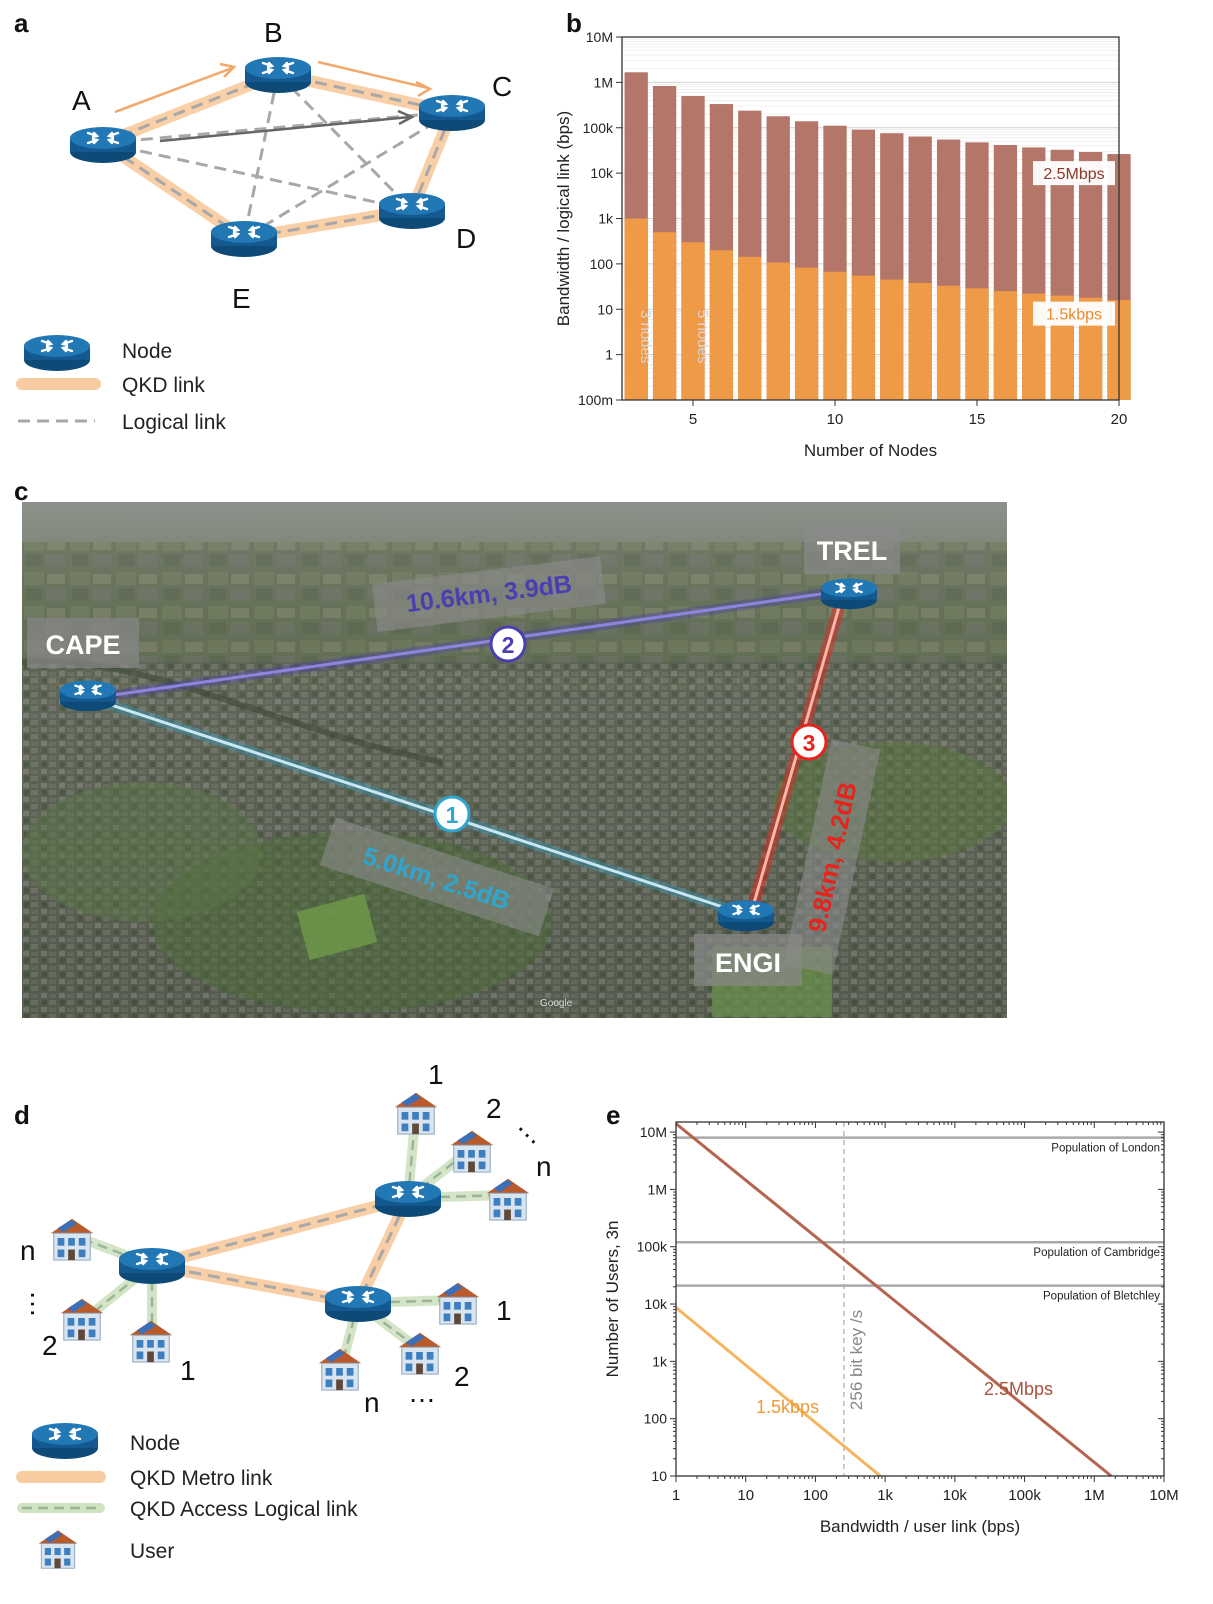  What do you see at coordinates (1105, 1149) in the screenshot?
I see `population-label: Population of London` at bounding box center [1105, 1149].